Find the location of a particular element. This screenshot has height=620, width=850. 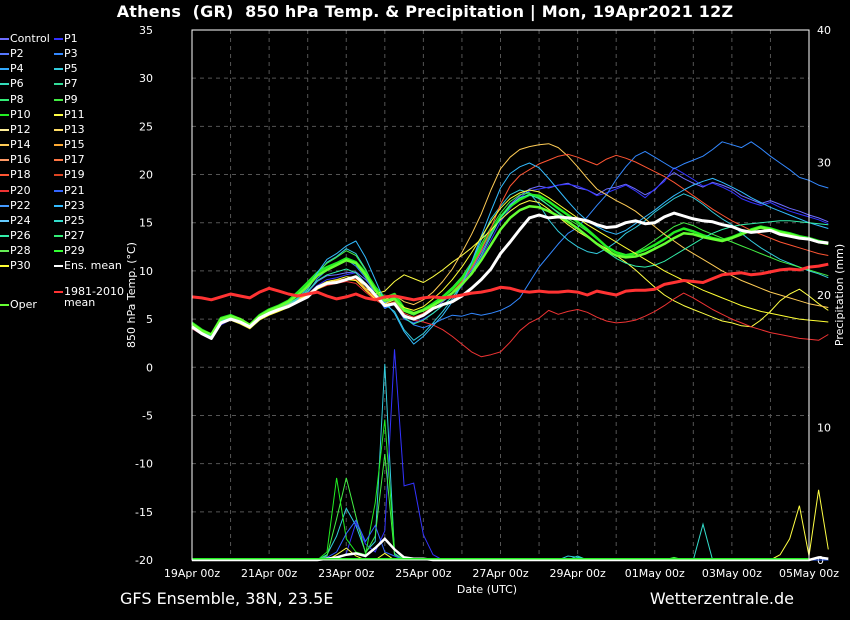

legend-item: P25 is located at coordinates (69, 221).